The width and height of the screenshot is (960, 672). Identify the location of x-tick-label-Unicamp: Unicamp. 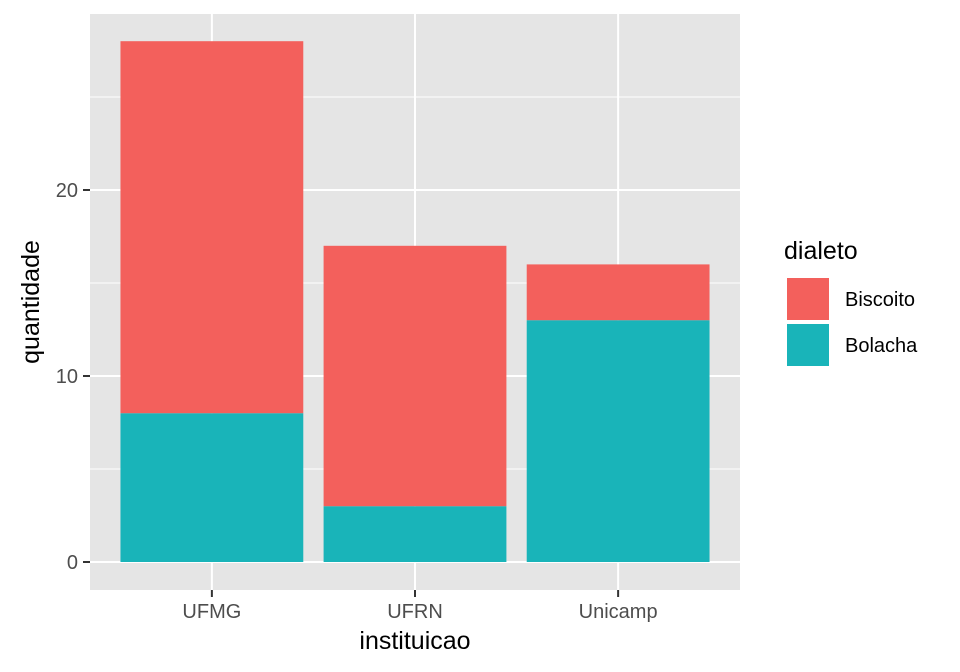
(618, 612).